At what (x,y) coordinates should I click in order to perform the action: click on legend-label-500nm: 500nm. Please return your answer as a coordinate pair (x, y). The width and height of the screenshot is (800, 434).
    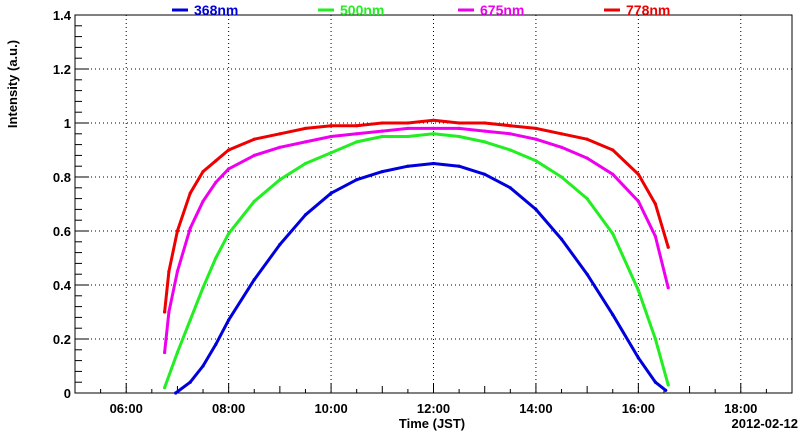
    Looking at the image, I should click on (362, 10).